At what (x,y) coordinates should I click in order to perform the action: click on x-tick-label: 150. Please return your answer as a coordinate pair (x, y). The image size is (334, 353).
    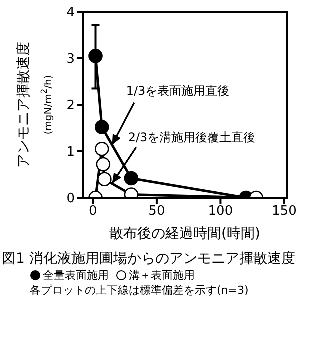
    Looking at the image, I should click on (284, 212).